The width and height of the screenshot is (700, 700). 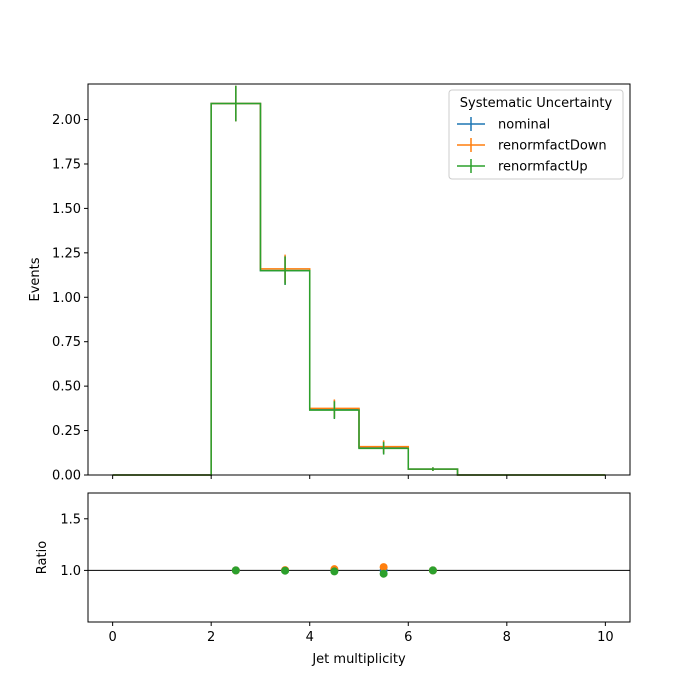 I want to click on x-tick-label: 8, so click(x=507, y=637).